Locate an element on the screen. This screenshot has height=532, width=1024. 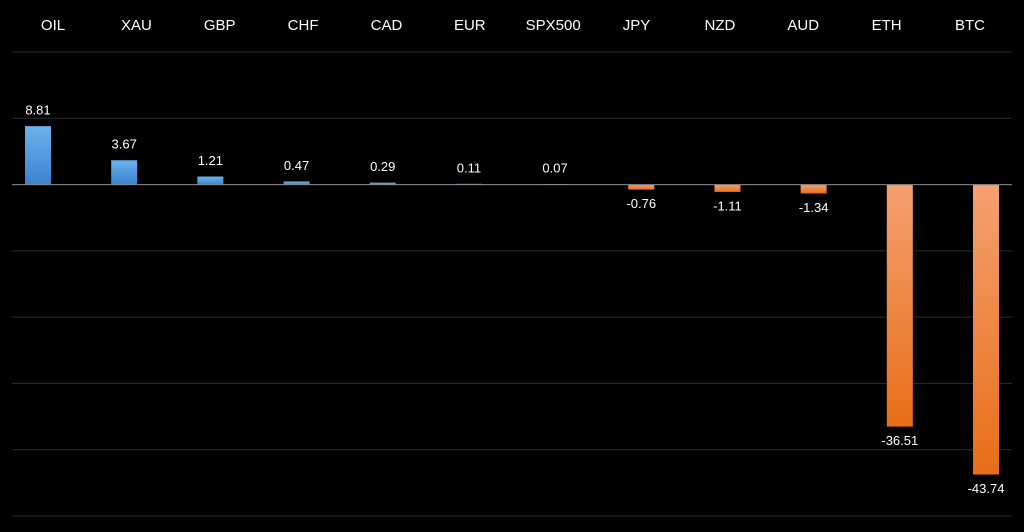
value-label: 0.29 is located at coordinates (382, 166).